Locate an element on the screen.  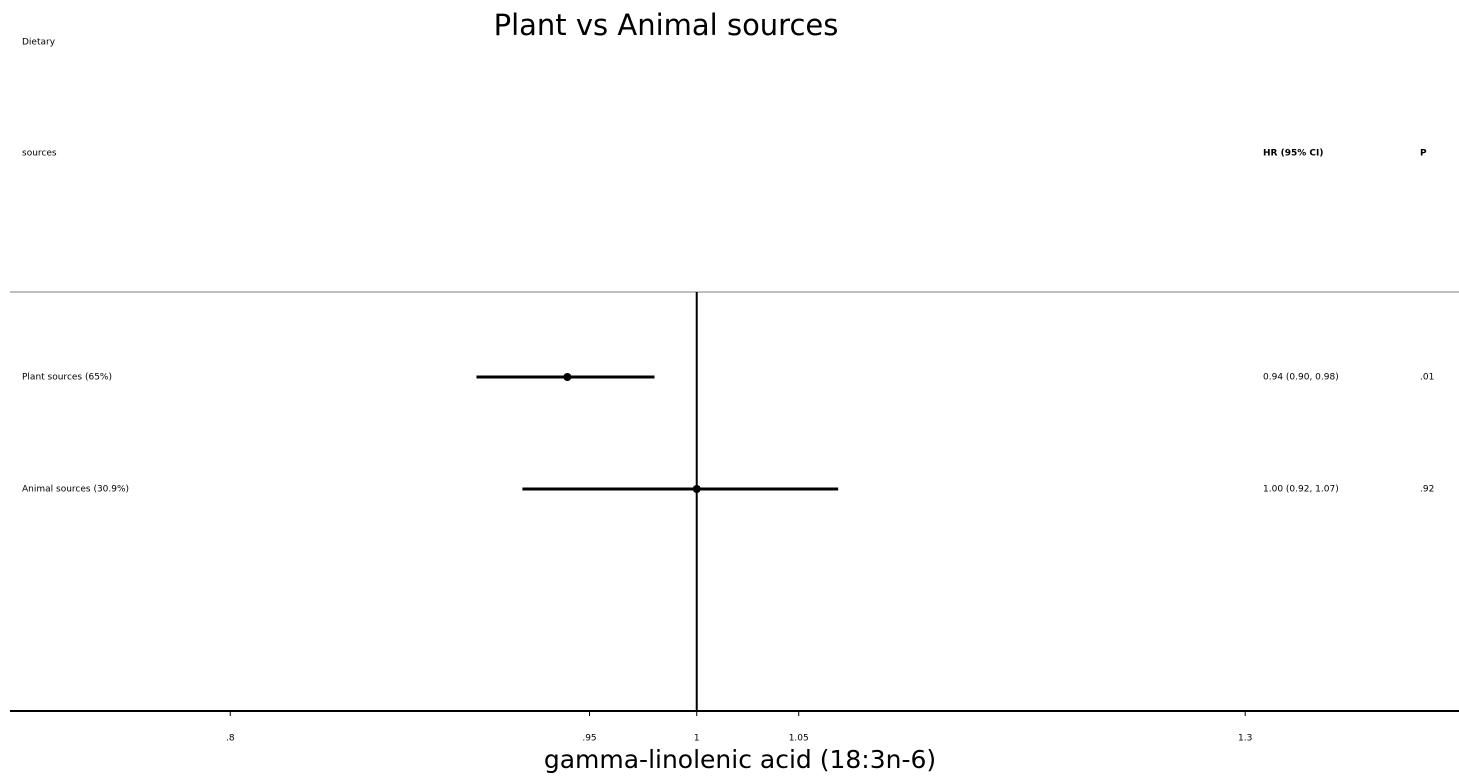
header-label: Dietary is located at coordinates (39, 43).